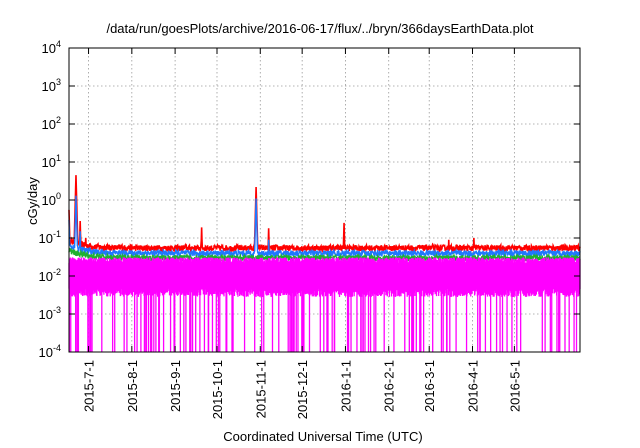 The height and width of the screenshot is (448, 640). Describe the element at coordinates (51, 123) in the screenshot. I see `y-tick-label: 10²` at that location.